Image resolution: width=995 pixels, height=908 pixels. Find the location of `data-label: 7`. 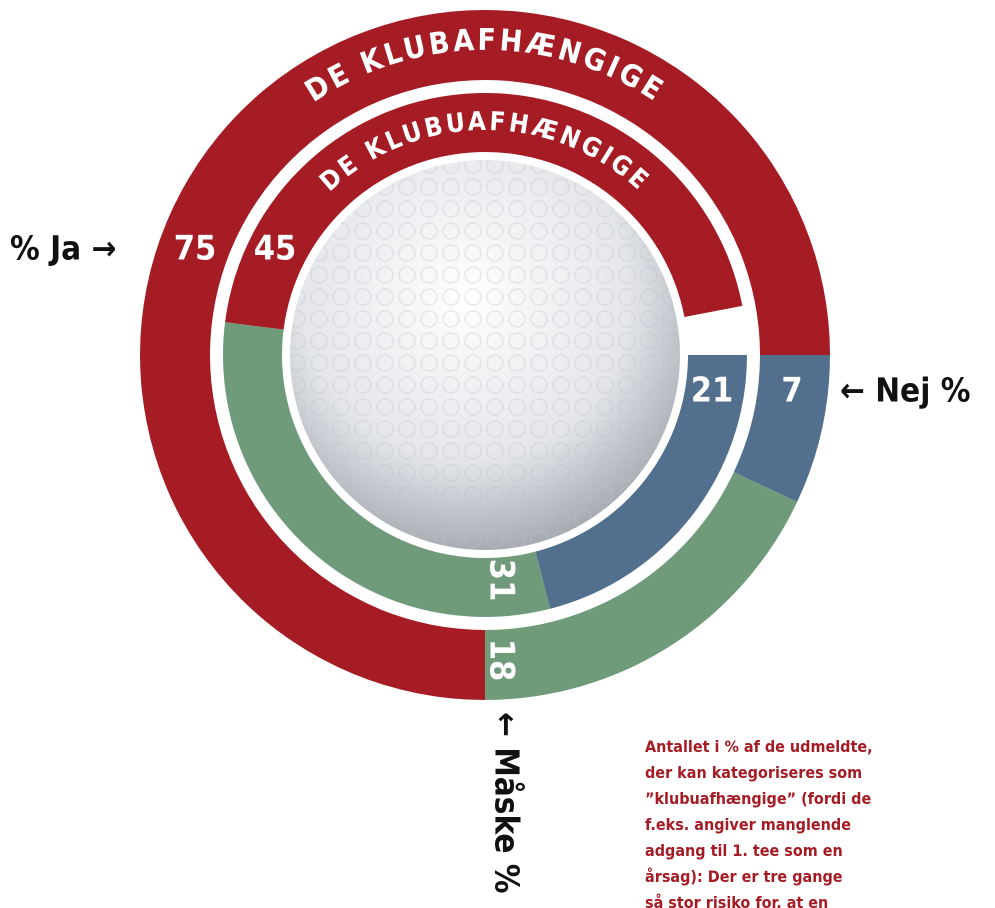

data-label: 7 is located at coordinates (791, 391).